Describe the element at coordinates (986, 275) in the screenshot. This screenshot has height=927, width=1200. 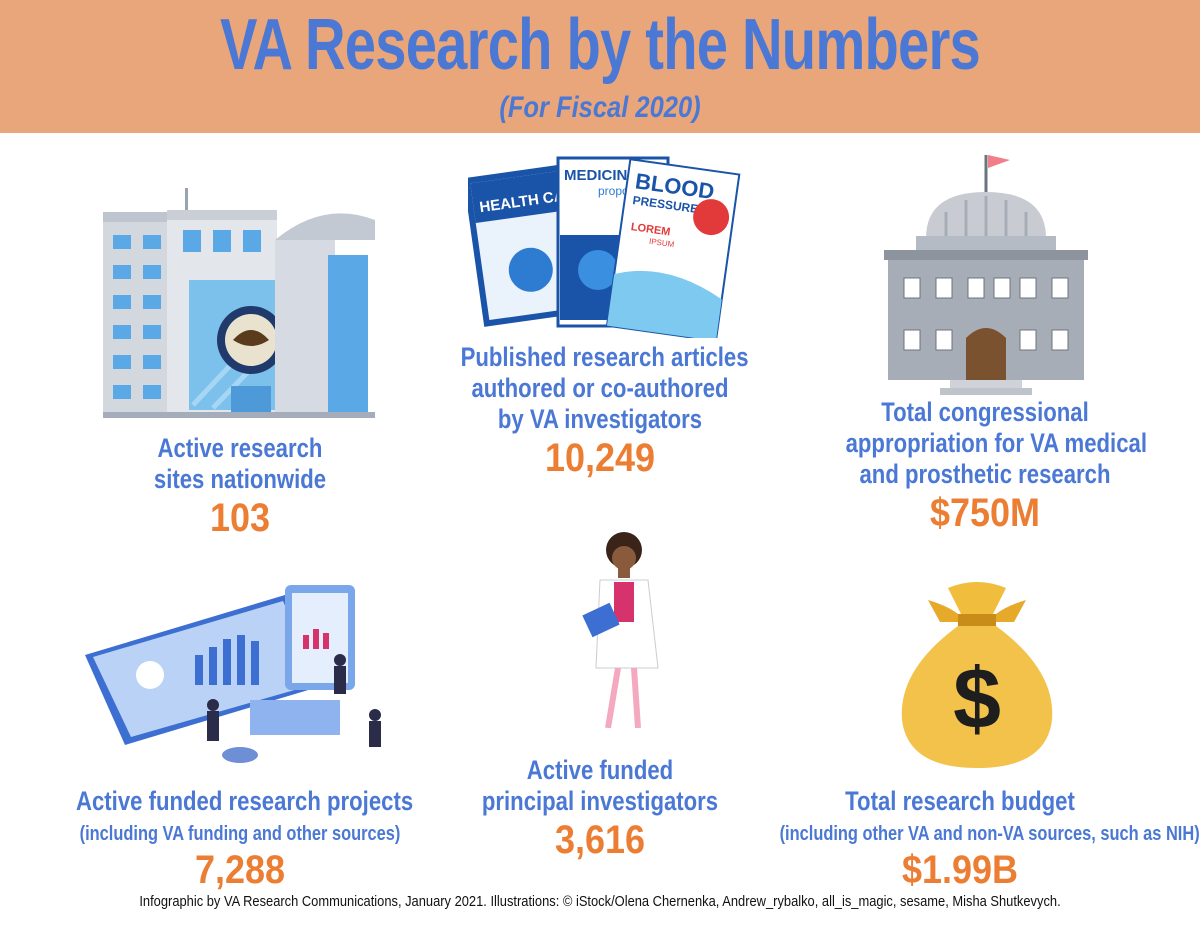
I see `capitol-building-icon` at that location.